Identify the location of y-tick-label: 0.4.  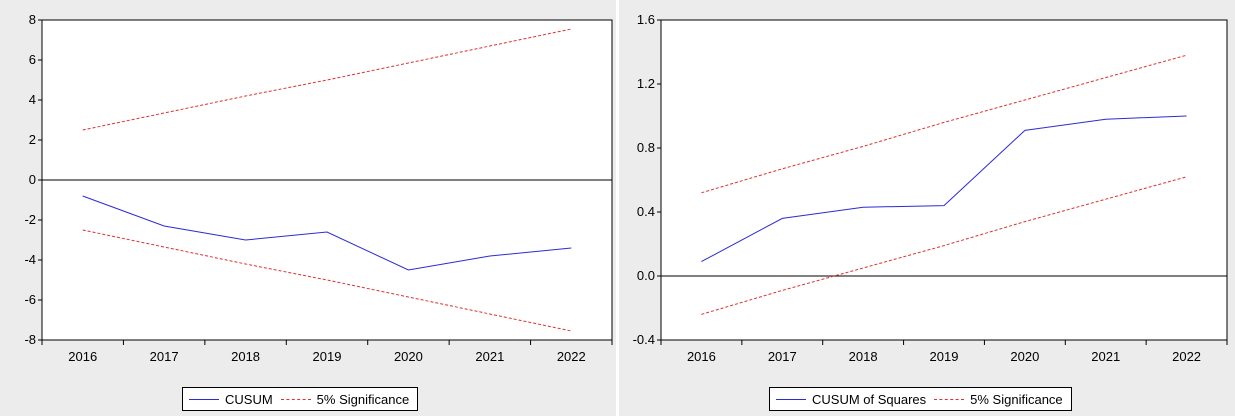
(646, 211).